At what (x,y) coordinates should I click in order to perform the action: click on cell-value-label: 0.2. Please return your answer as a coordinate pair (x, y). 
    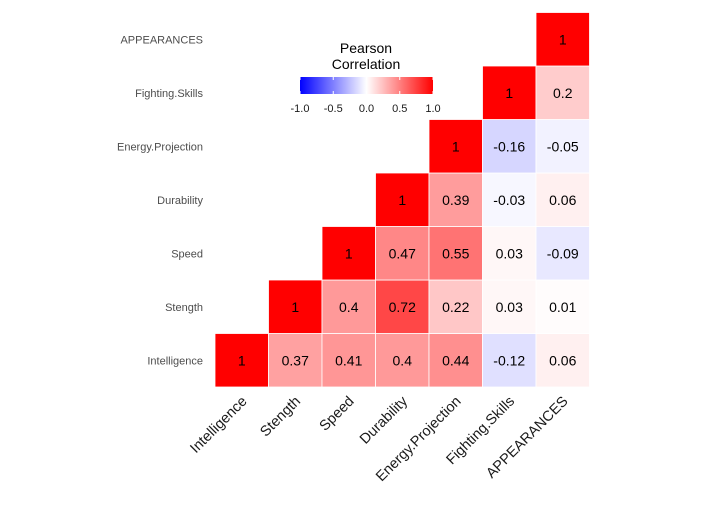
    Looking at the image, I should click on (563, 93).